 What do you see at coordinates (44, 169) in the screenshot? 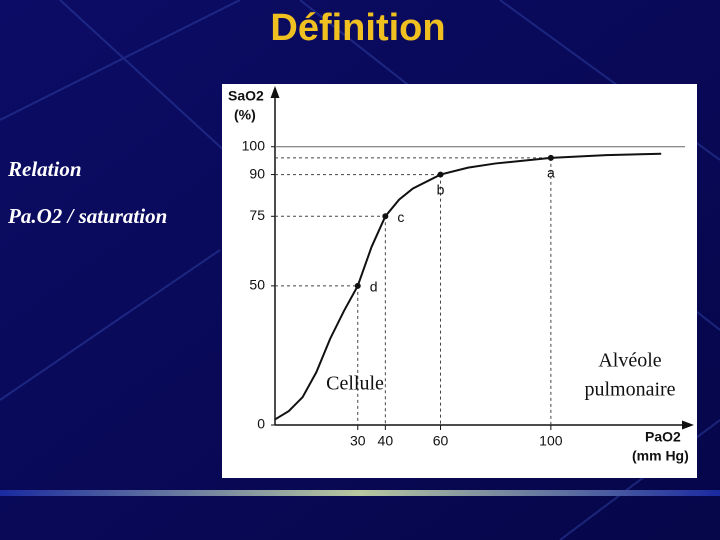
I see `bullet: Relation` at bounding box center [44, 169].